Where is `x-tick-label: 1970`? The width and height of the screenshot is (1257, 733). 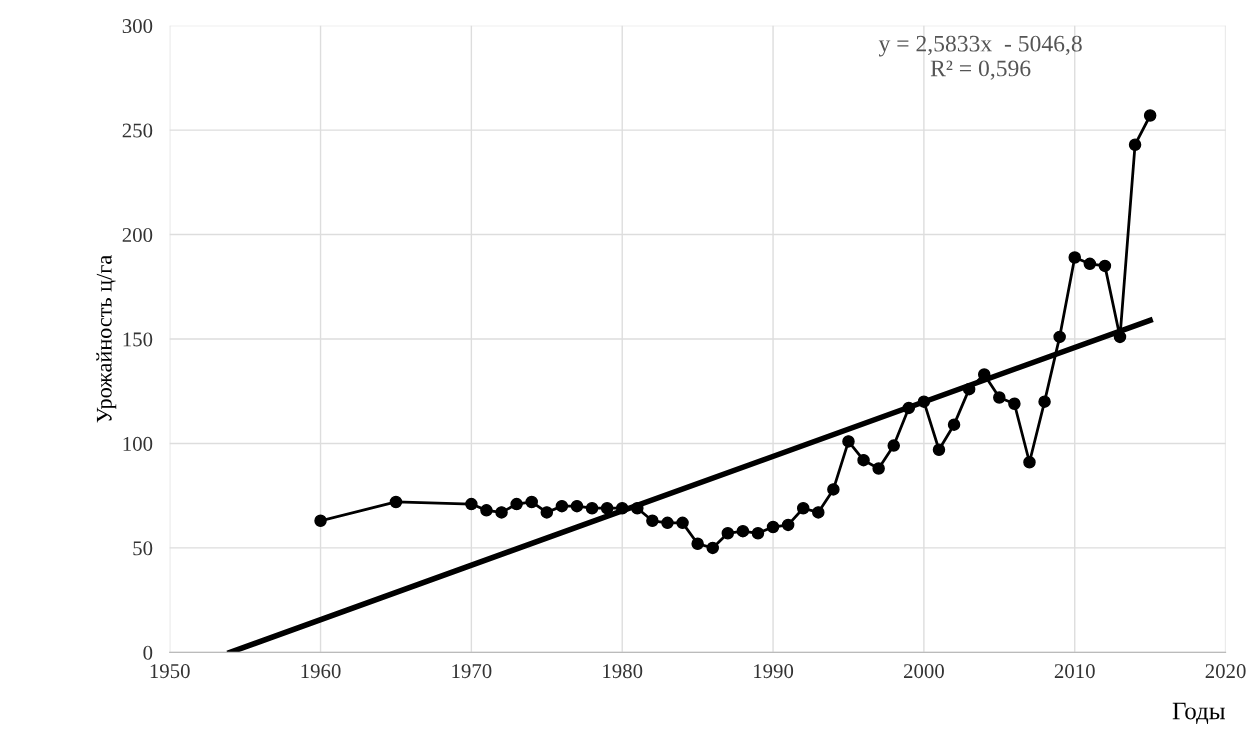 x-tick-label: 1970 is located at coordinates (472, 671).